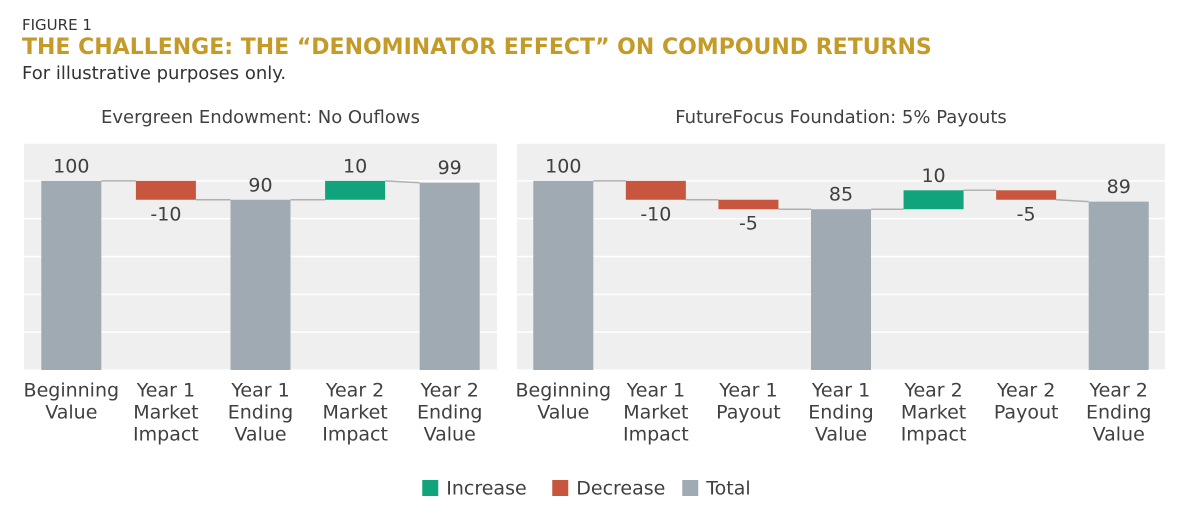 Image resolution: width=1201 pixels, height=517 pixels. Describe the element at coordinates (154, 73) in the screenshot. I see `page-subtitle: For illustrative purposes only.` at that location.